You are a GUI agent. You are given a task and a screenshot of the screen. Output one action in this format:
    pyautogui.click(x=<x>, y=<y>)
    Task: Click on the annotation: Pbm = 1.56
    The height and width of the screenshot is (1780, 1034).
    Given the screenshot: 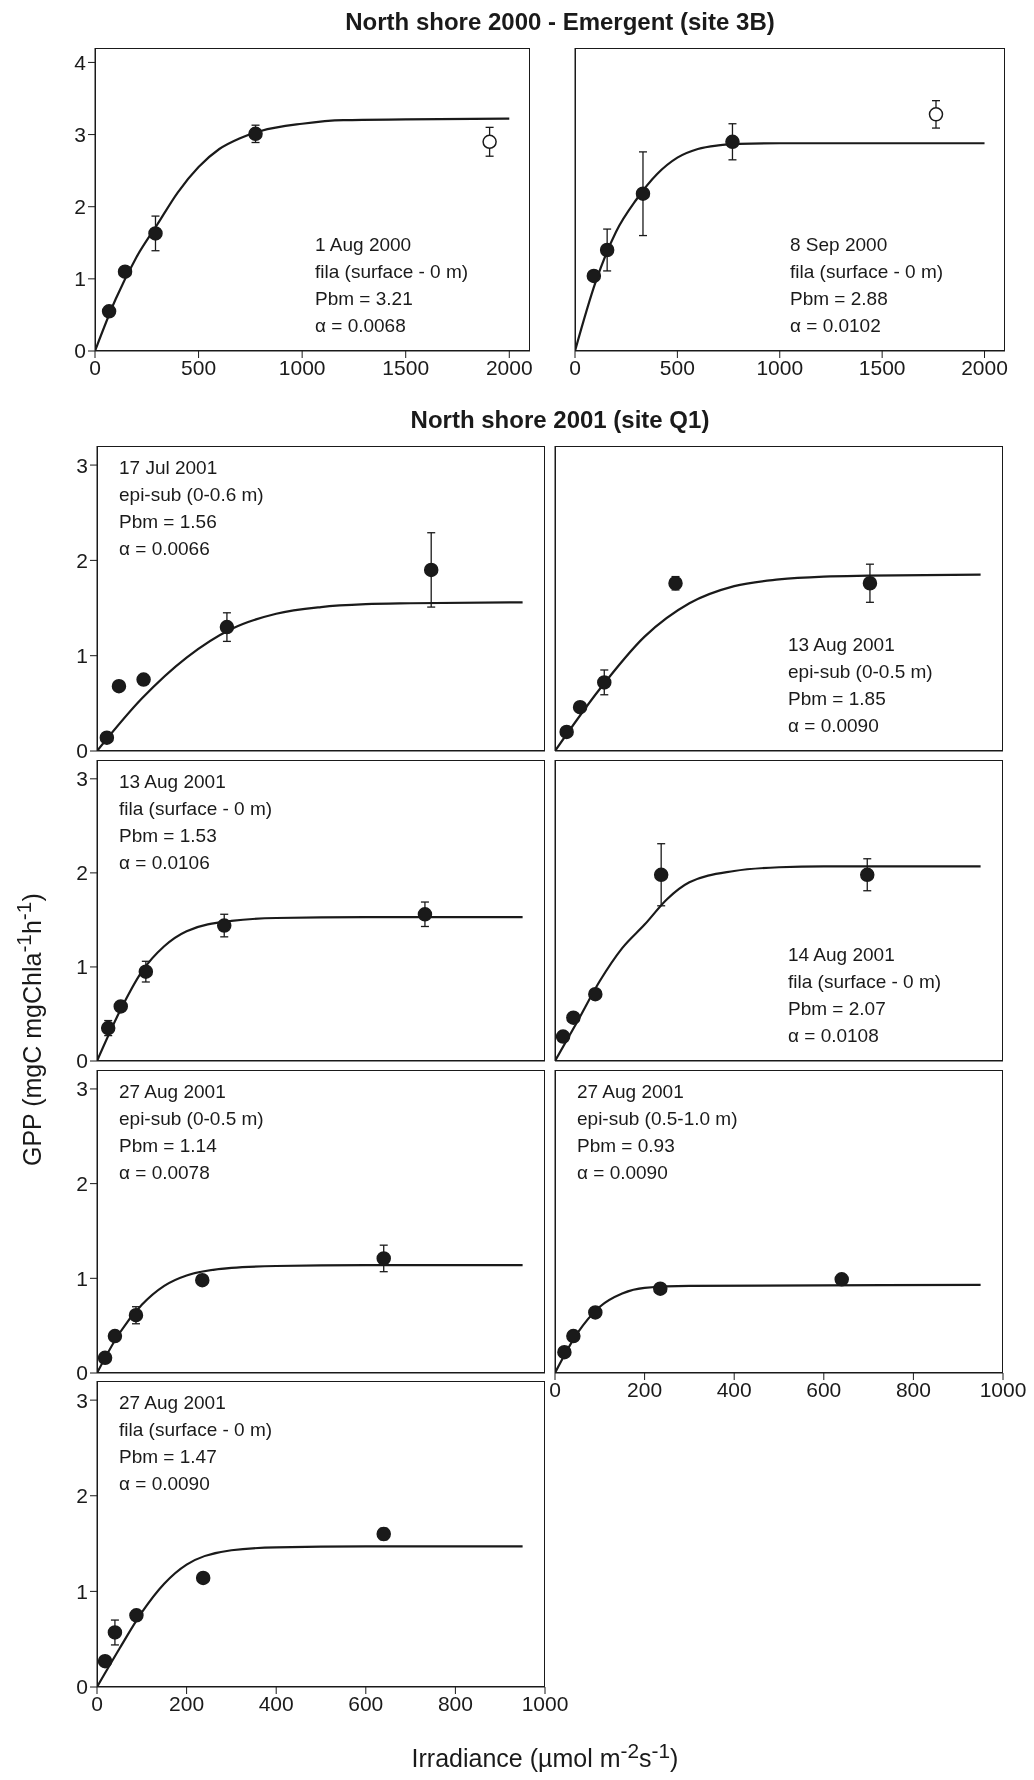 What is the action you would take?
    pyautogui.click(x=168, y=522)
    